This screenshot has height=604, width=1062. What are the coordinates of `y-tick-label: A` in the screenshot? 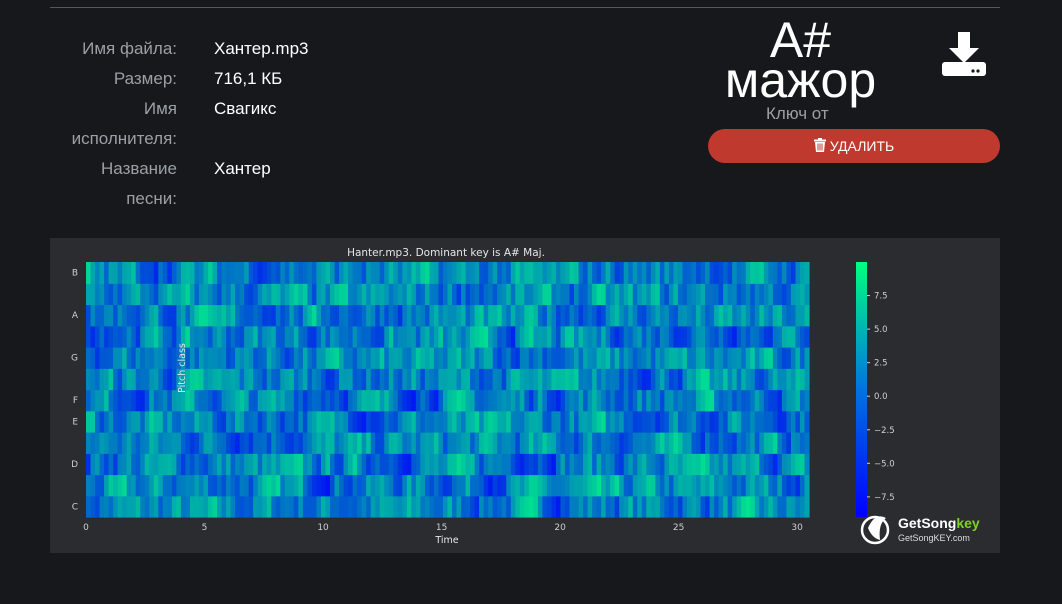 It's located at (75, 316).